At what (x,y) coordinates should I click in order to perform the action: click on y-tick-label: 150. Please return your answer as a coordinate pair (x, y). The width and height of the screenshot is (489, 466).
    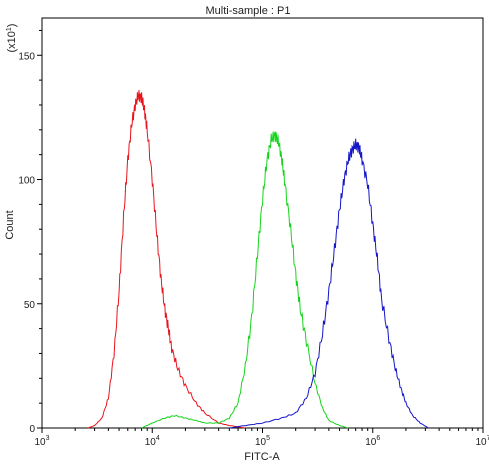
    Looking at the image, I should click on (26, 56).